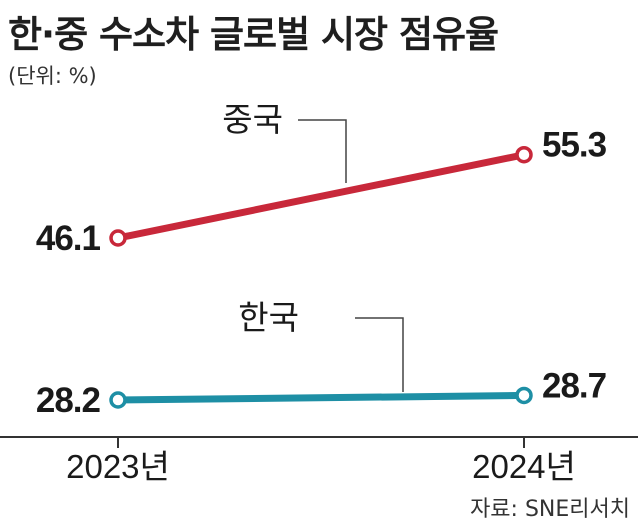 The width and height of the screenshot is (638, 525). What do you see at coordinates (252, 119) in the screenshot?
I see `series-label: 중국` at bounding box center [252, 119].